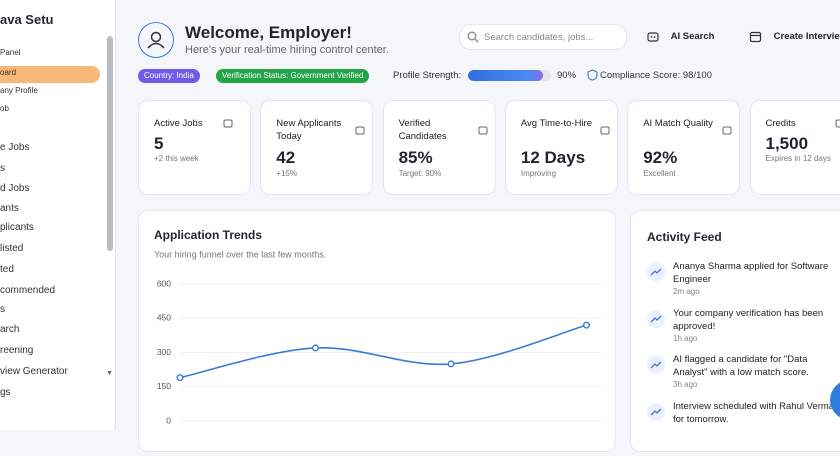  Describe the element at coordinates (686, 291) in the screenshot. I see `feed-time: 2m ago` at that location.